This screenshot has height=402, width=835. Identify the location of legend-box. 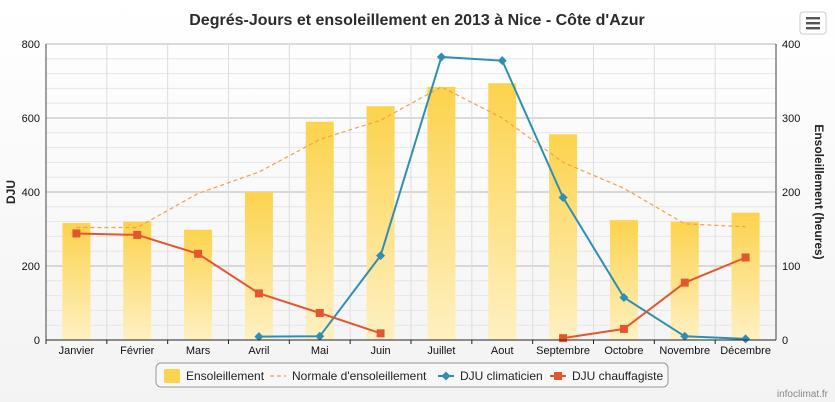
(412, 375).